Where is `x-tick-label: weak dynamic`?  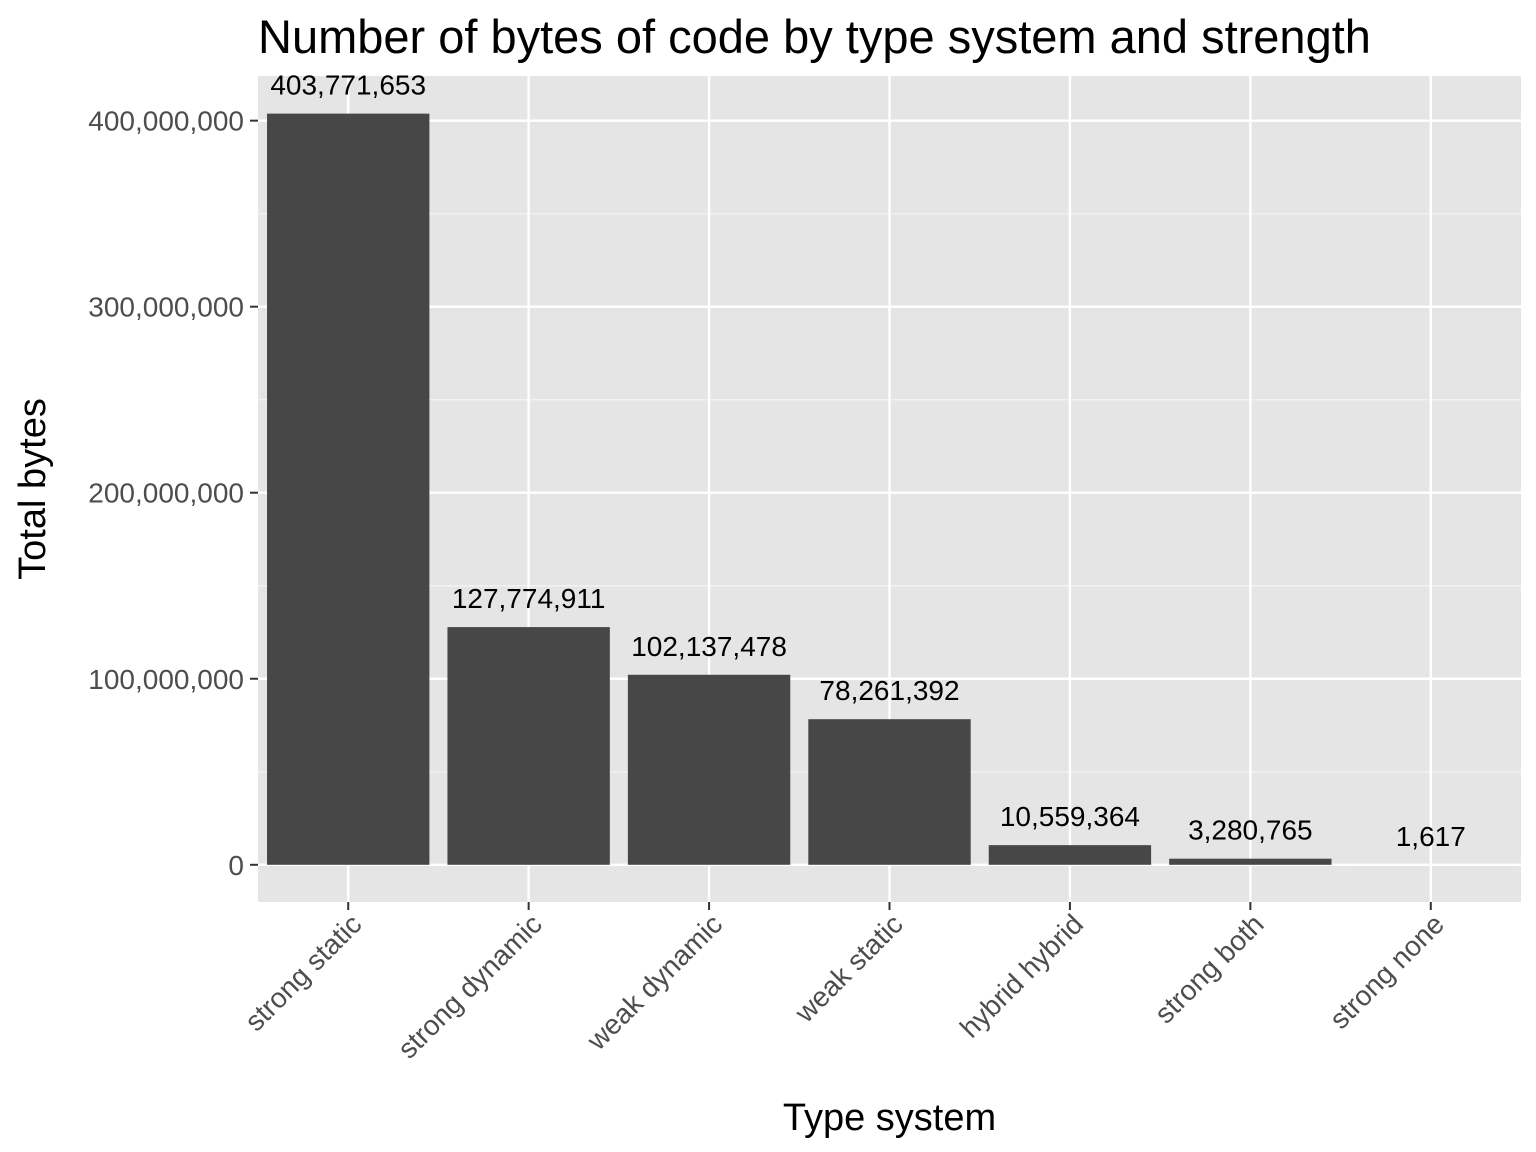
x-tick-label: weak dynamic is located at coordinates (654, 982).